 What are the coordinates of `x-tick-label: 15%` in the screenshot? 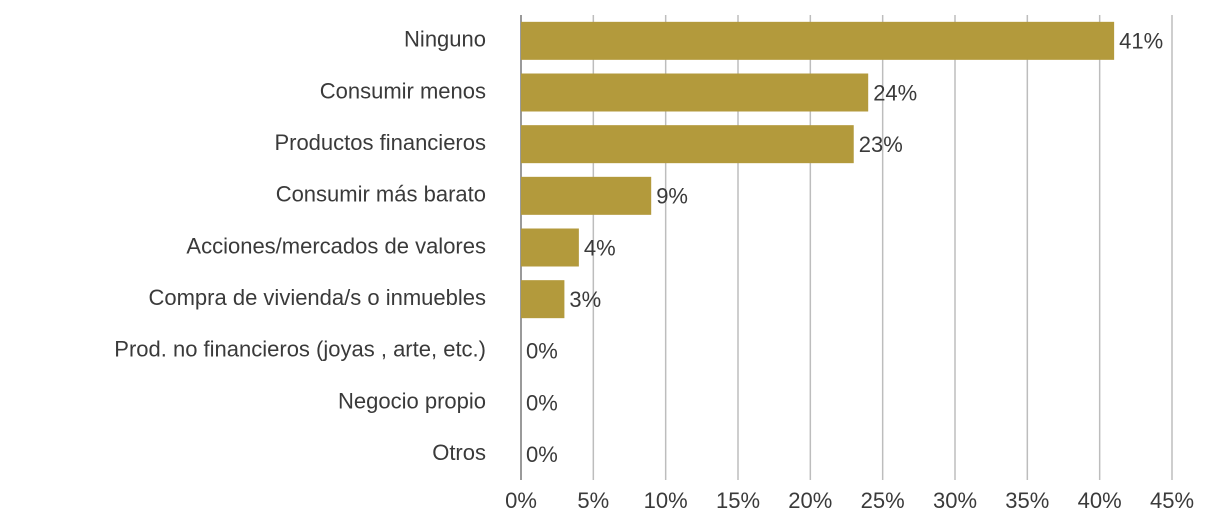 It's located at (738, 500).